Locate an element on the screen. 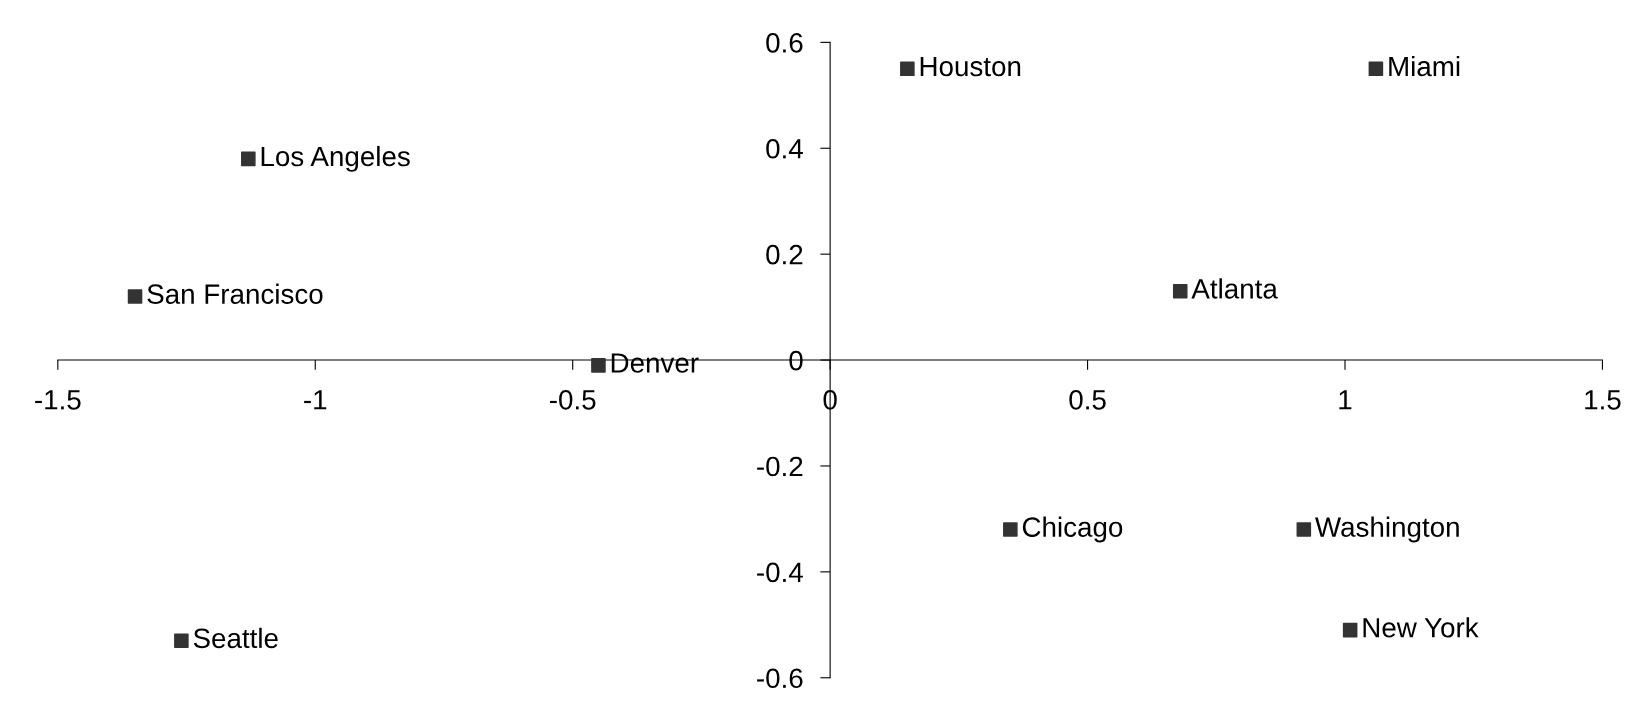  y-tick-label: -0.4 is located at coordinates (780, 572).